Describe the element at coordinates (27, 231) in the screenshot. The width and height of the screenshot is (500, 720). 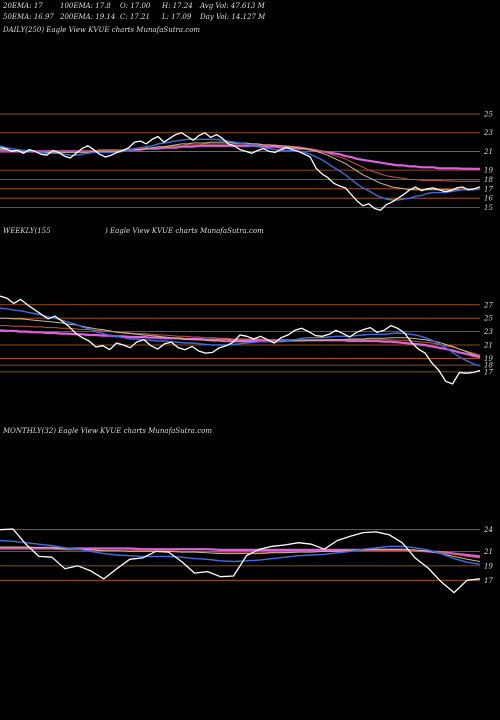
I see `weekly-panel-label-left: WEEKLY(155` at that location.